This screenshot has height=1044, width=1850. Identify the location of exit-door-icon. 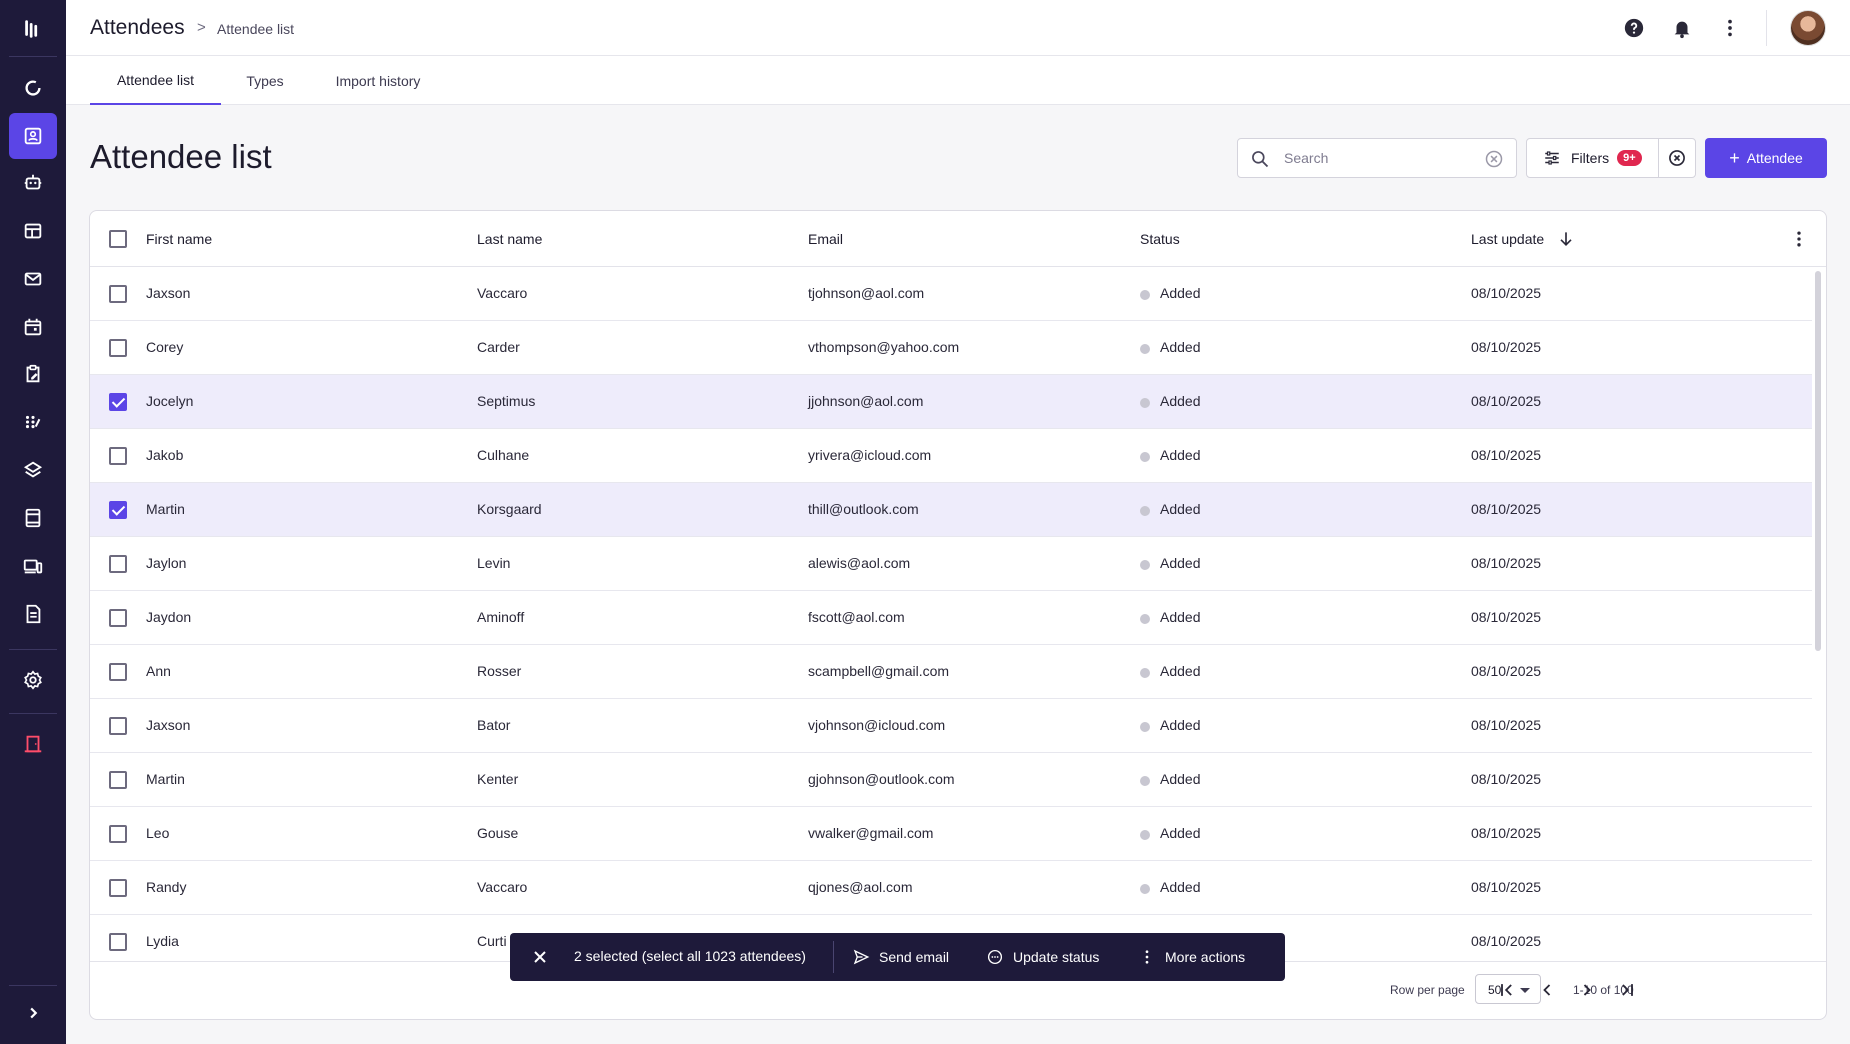
(33, 744).